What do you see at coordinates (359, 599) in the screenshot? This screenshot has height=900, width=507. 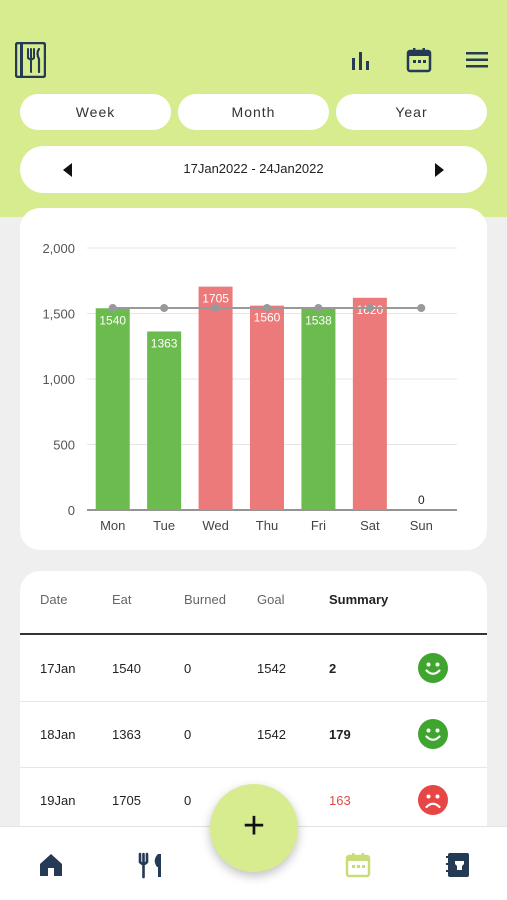 I see `header-summary: Summary` at bounding box center [359, 599].